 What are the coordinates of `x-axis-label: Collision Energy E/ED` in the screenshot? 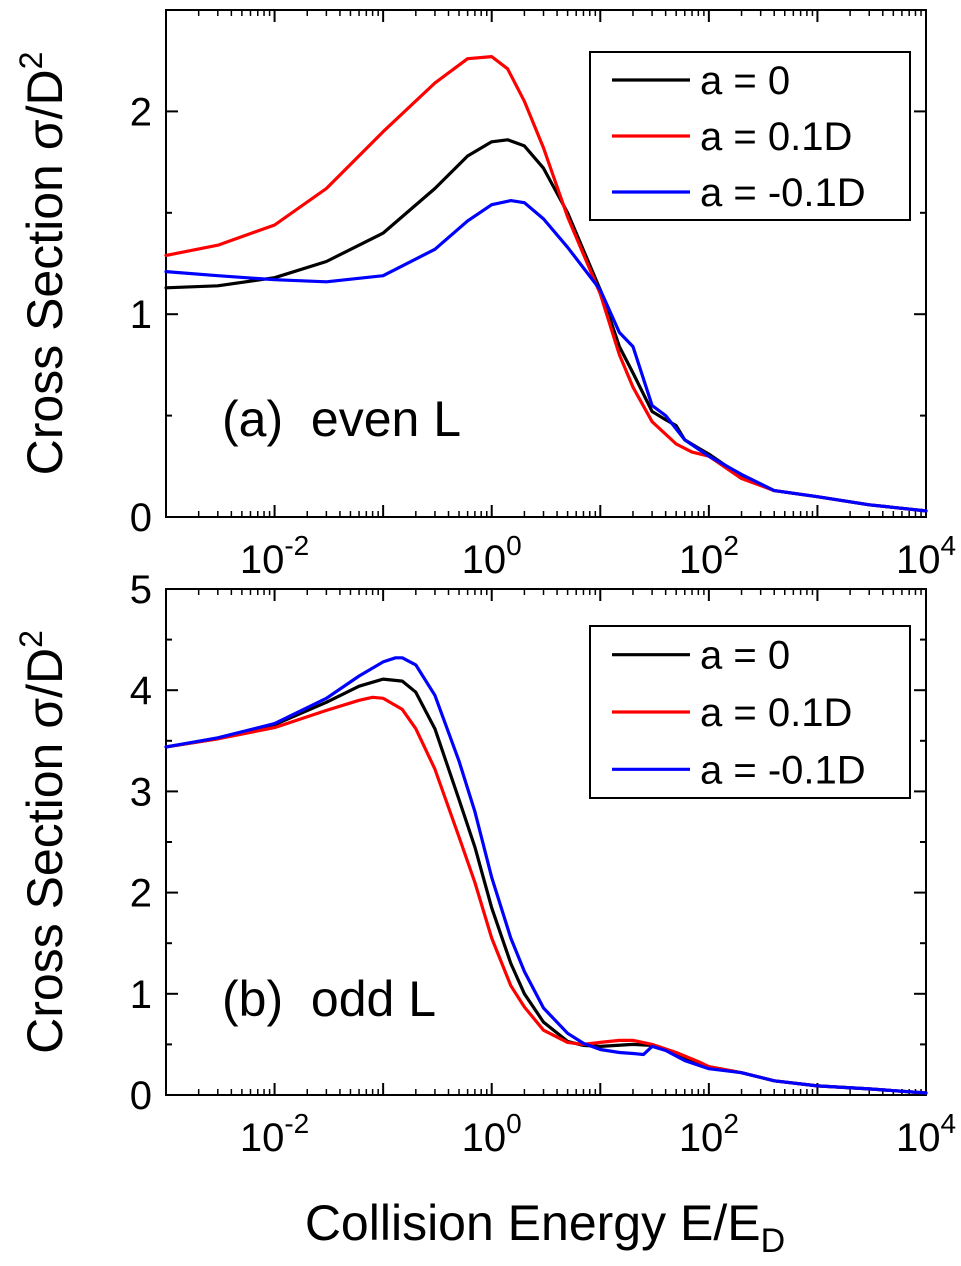 It's located at (545, 1227).